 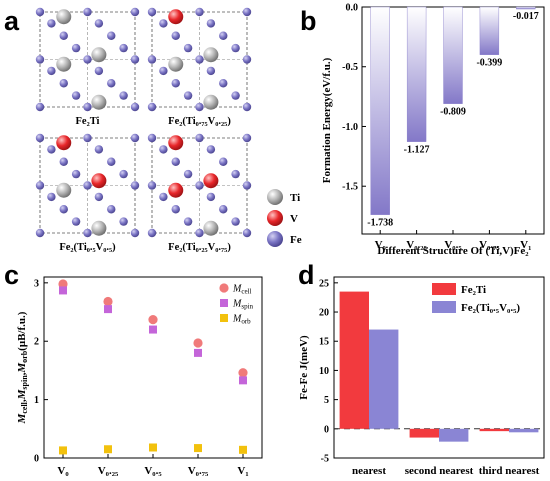 I want to click on legend-ti-label: Ti, so click(x=295, y=198).